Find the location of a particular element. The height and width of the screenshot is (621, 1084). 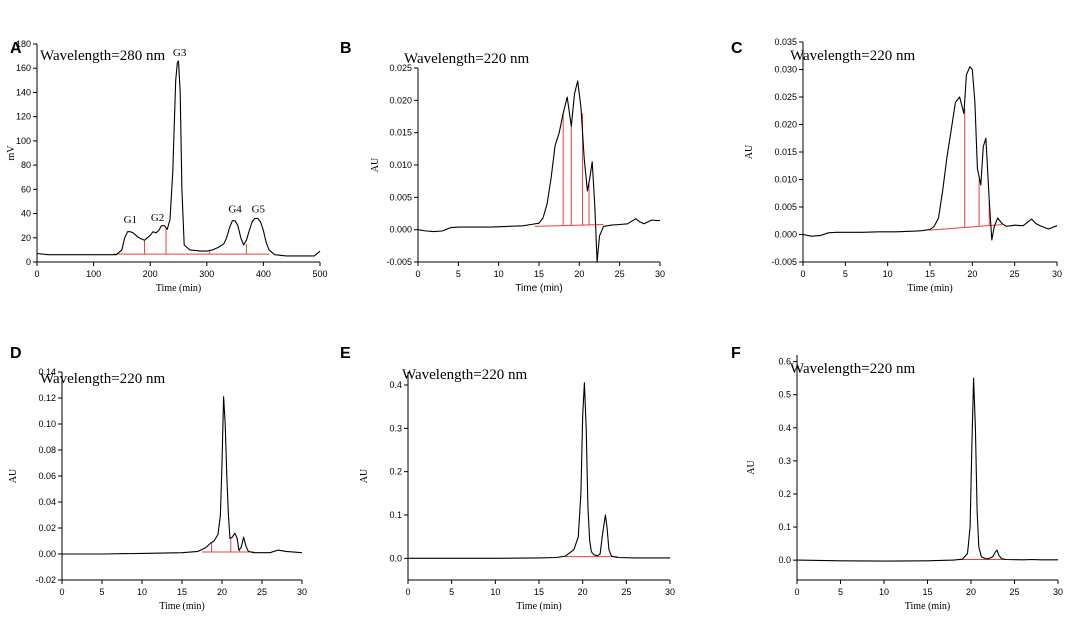

y-tick-label-a: 140 is located at coordinates (23, 92).